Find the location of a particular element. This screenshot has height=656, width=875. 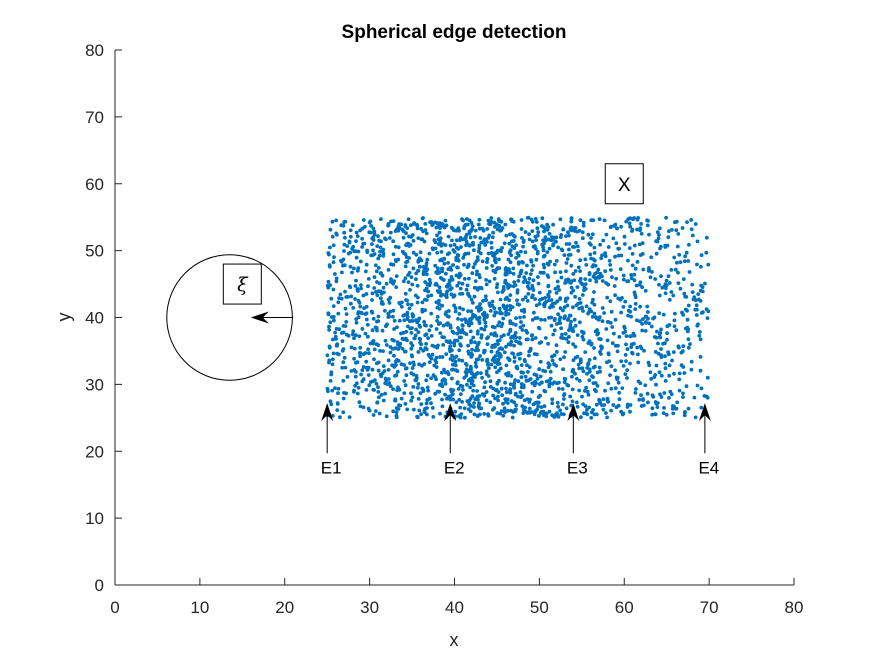

y-tick-label: 70 is located at coordinates (94, 117).